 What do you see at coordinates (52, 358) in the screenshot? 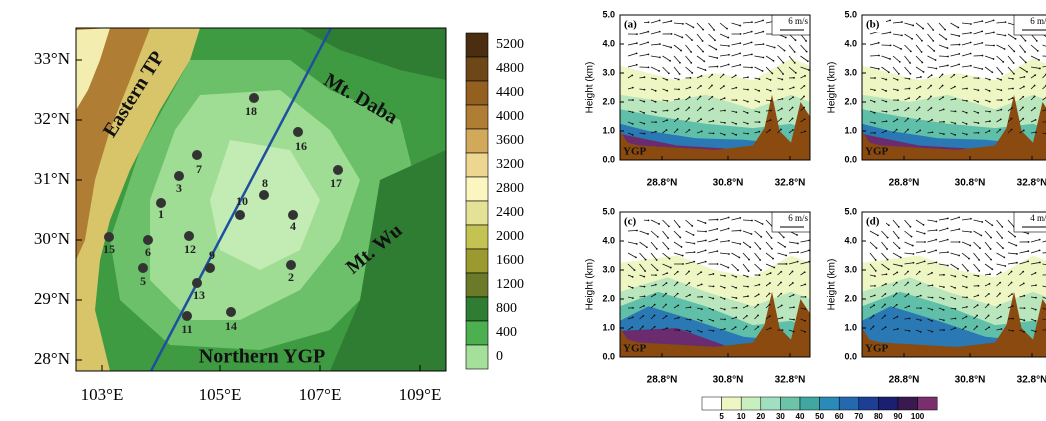
I see `lat-label: 28°N` at bounding box center [52, 358].